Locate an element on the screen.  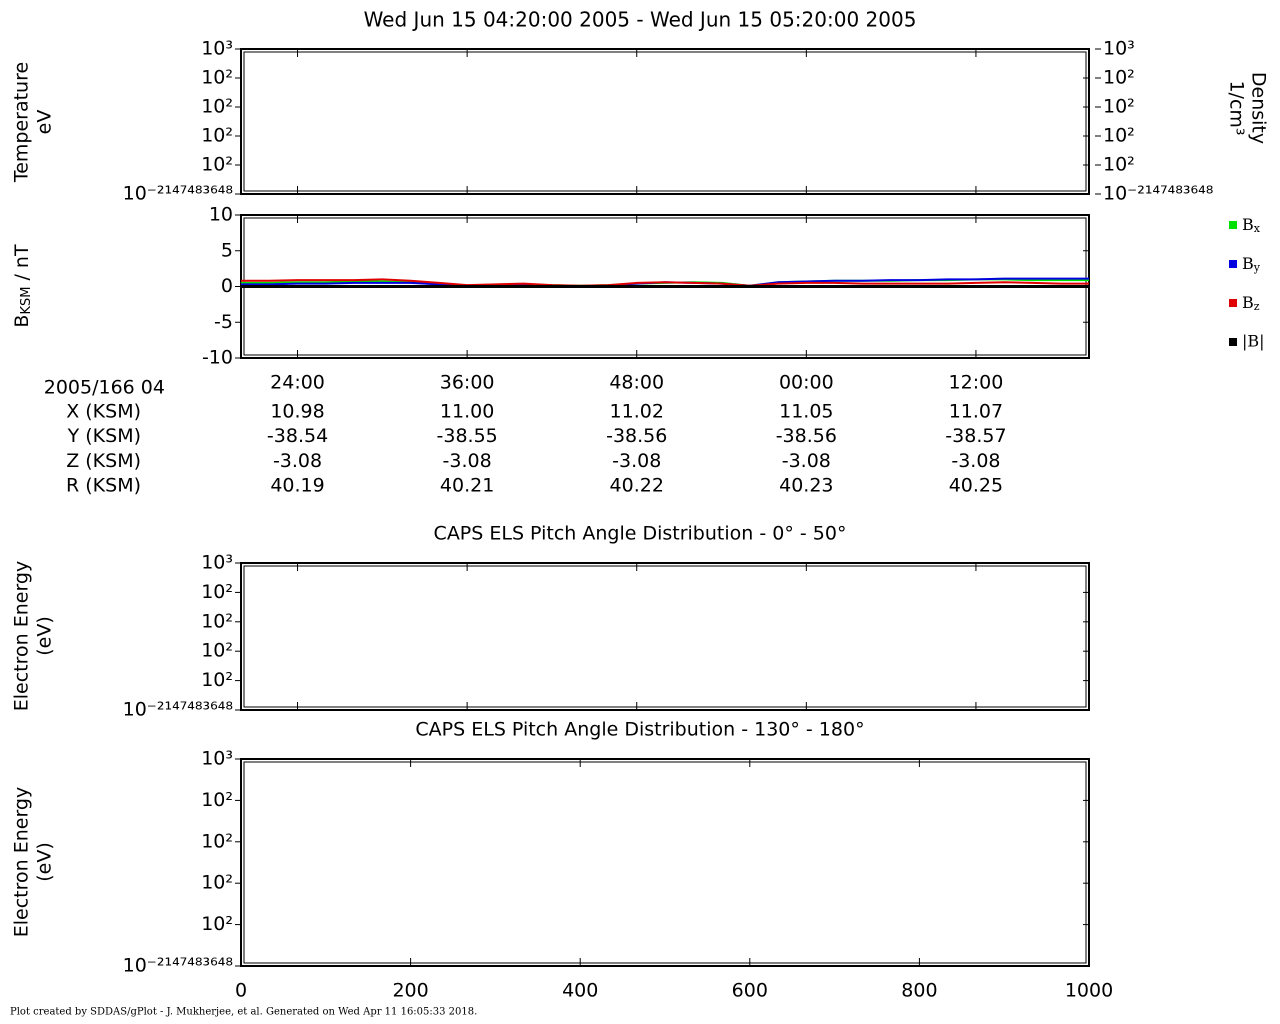
x-tick-label: 48:00 is located at coordinates (636, 383).